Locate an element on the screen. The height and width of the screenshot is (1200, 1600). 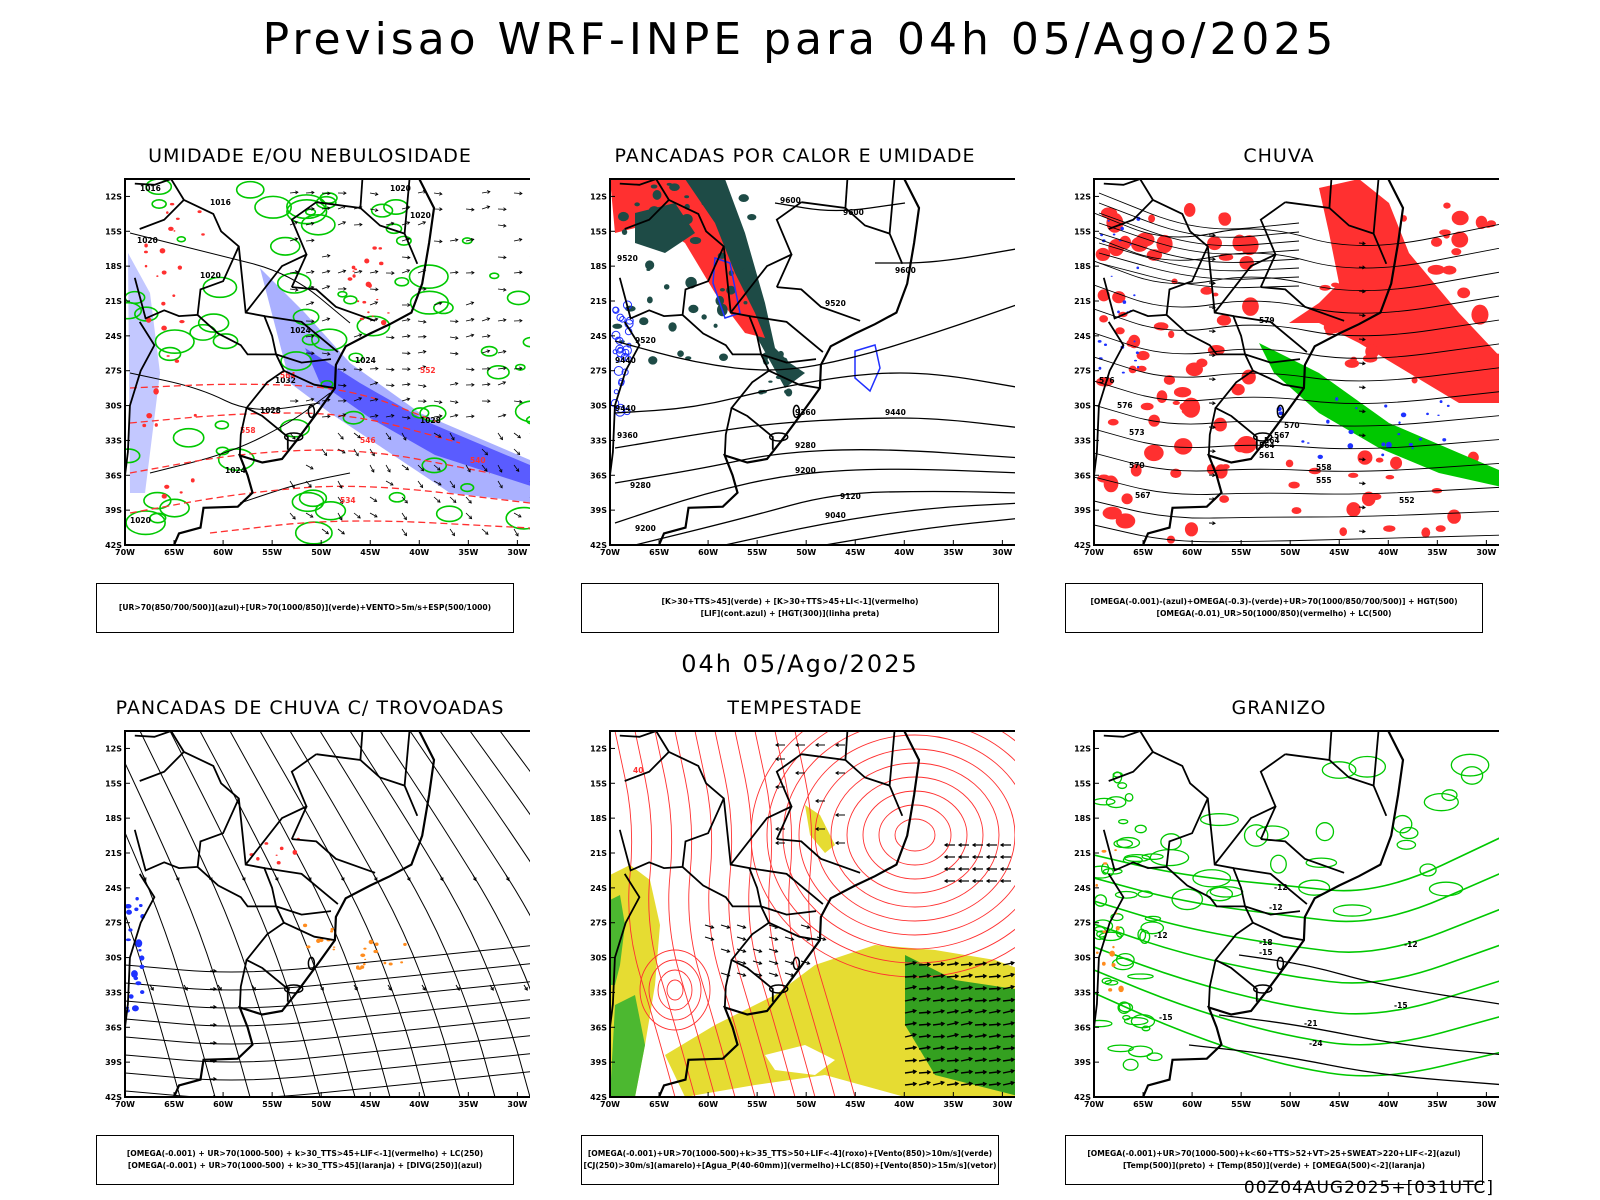
lat-label: 27S is located at coordinates (598, 923).